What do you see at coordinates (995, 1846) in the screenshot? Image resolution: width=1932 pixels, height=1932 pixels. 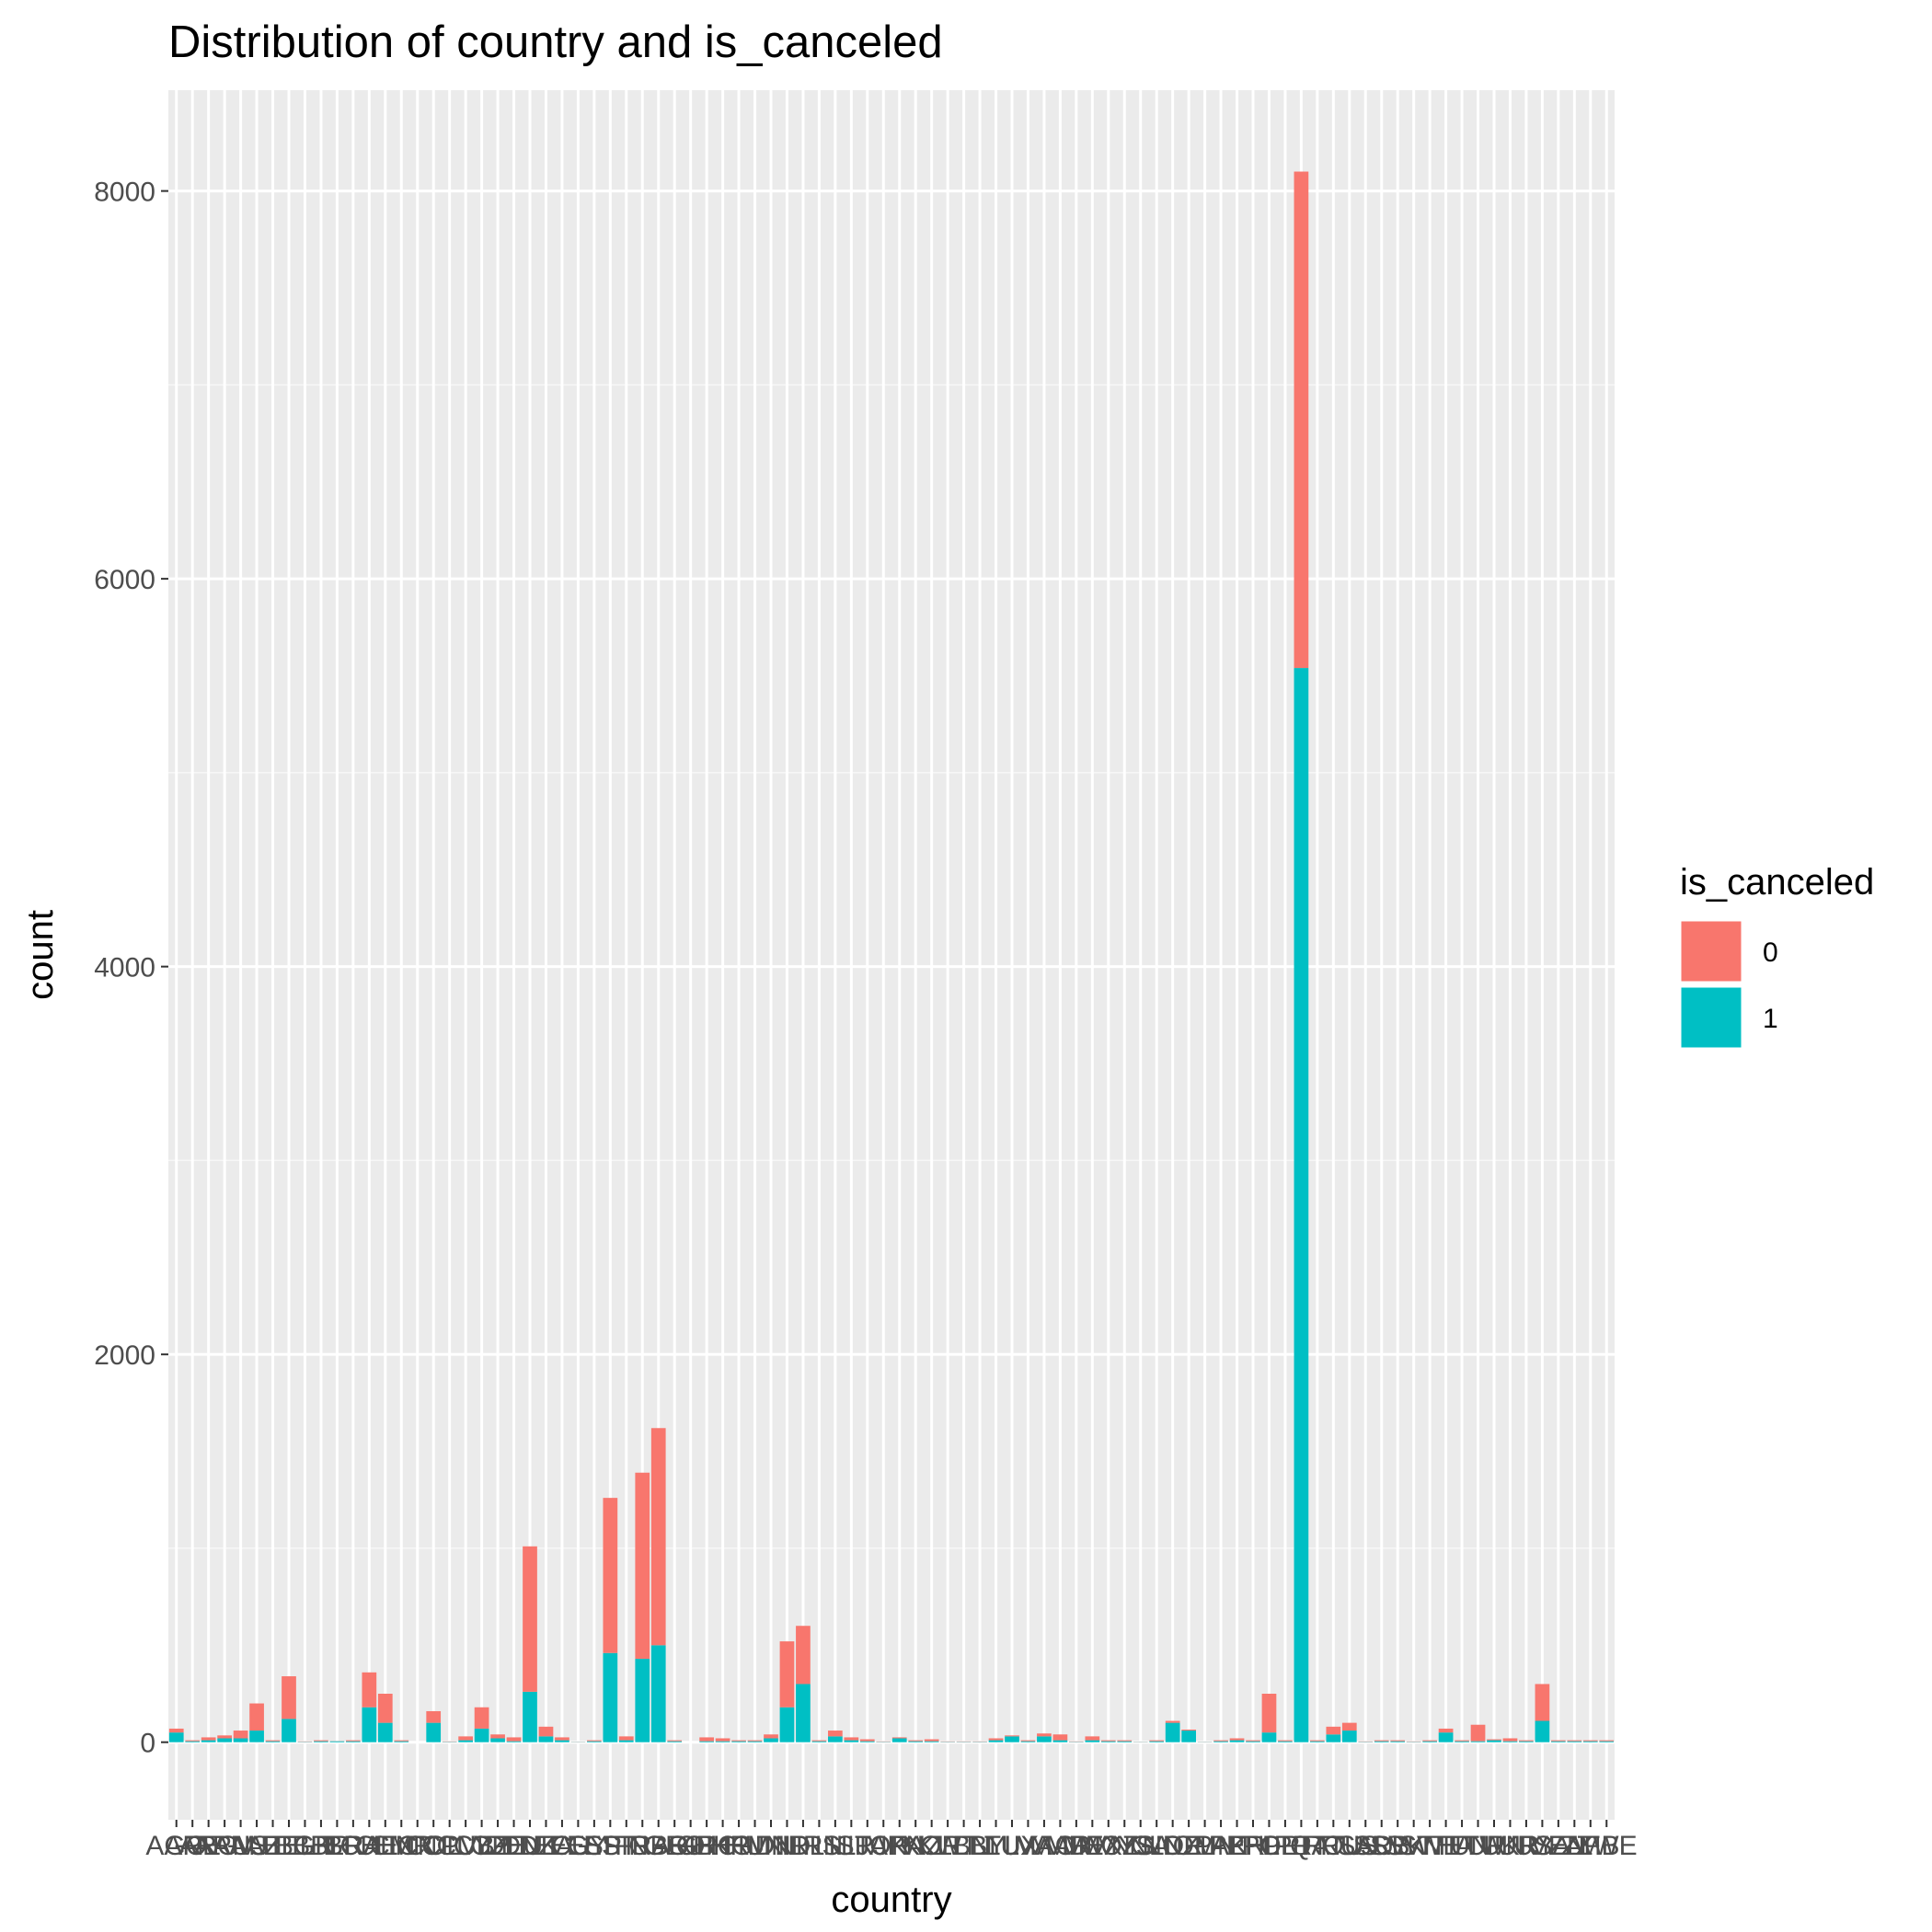 I see `x-tick-label: LTU` at bounding box center [995, 1846].